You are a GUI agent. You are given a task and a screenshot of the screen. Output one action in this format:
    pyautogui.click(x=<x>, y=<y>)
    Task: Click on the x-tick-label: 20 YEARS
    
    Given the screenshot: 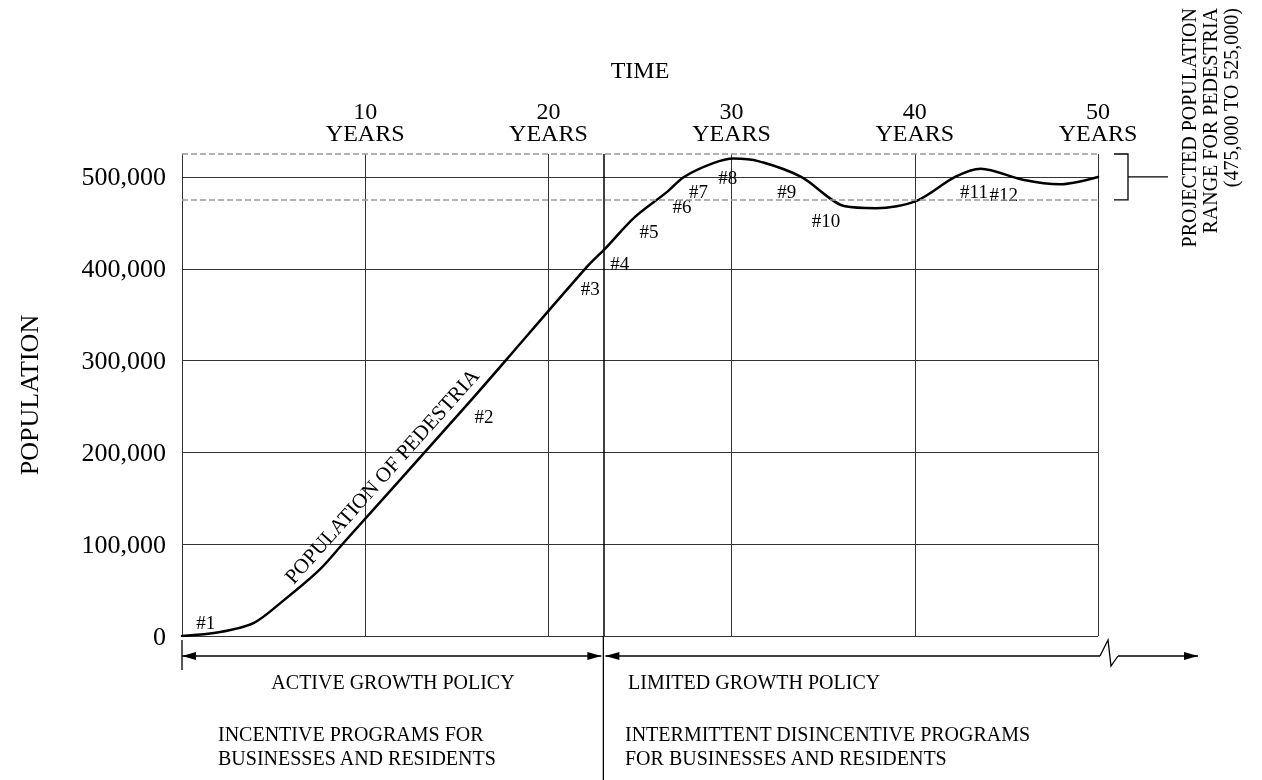 What is the action you would take?
    pyautogui.click(x=548, y=122)
    